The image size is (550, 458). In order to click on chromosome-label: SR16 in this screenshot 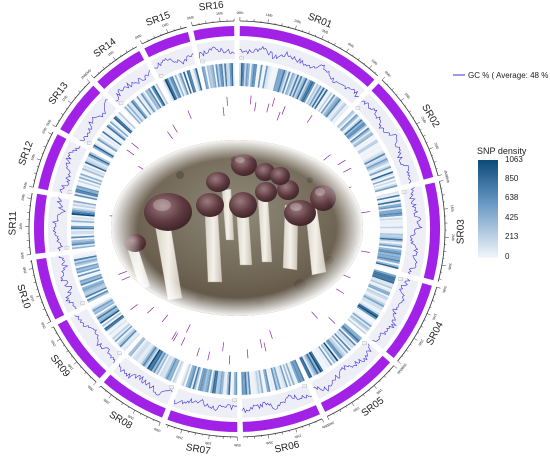, I will do `click(211, 7)`.